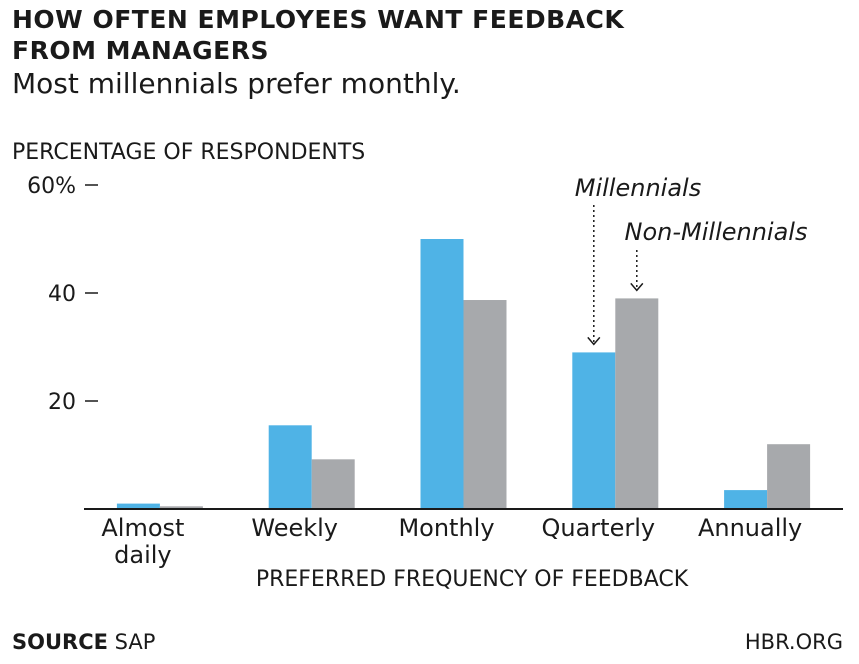 The width and height of the screenshot is (859, 664). I want to click on source-label: SOURCE, so click(60, 642).